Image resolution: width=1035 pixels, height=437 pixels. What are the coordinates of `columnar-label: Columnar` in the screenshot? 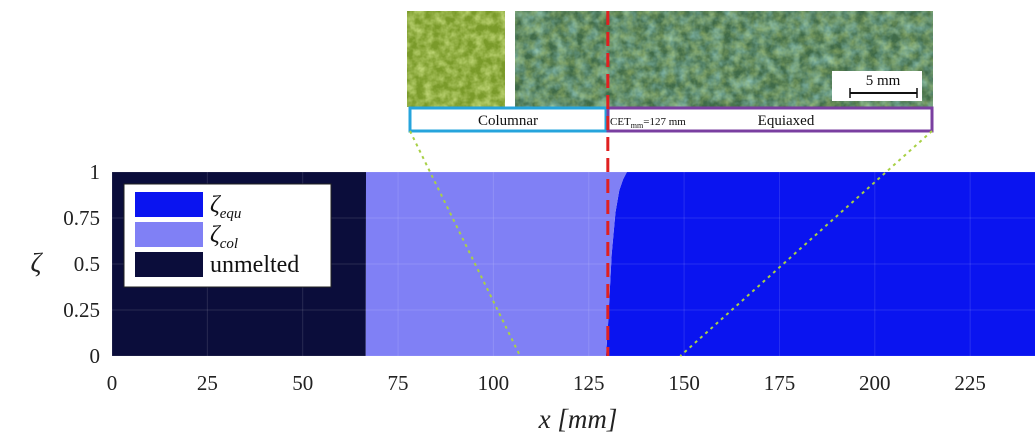 It's located at (508, 121).